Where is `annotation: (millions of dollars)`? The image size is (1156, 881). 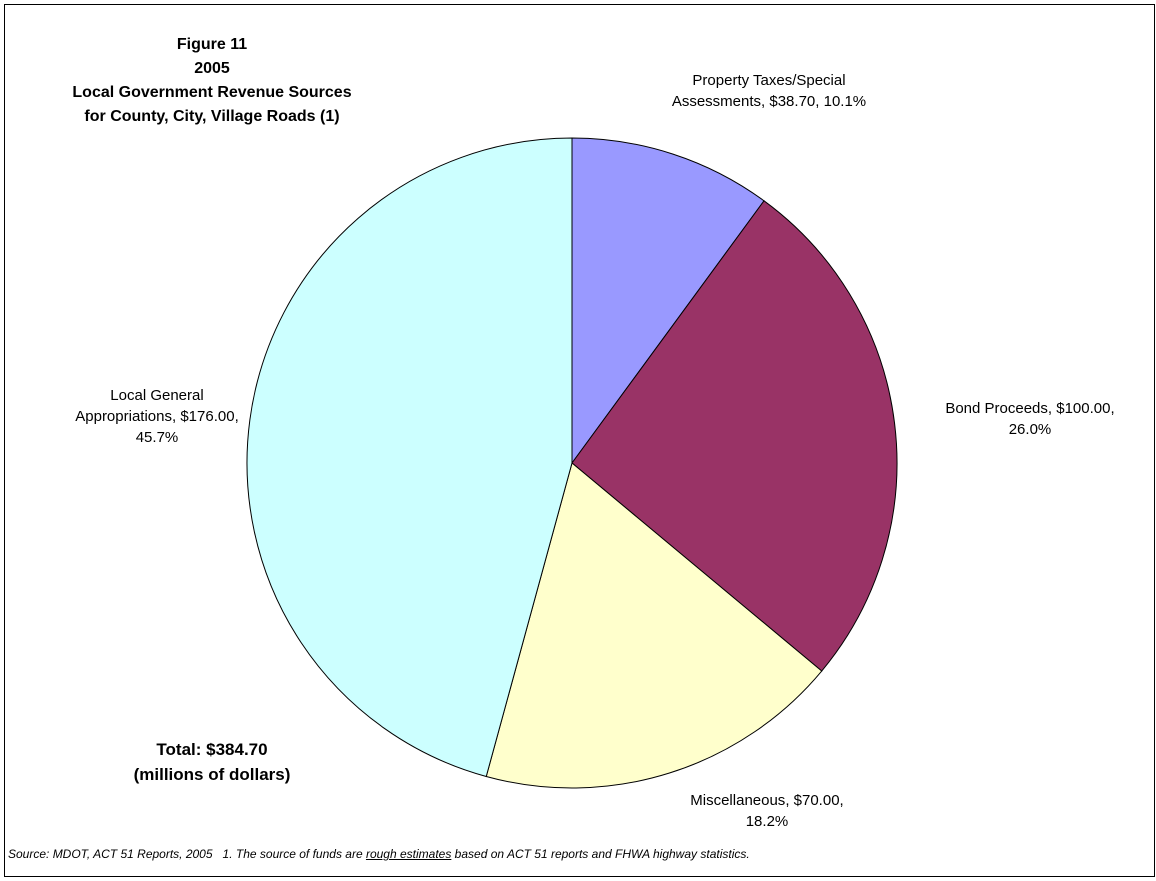
annotation: (millions of dollars) is located at coordinates (212, 774).